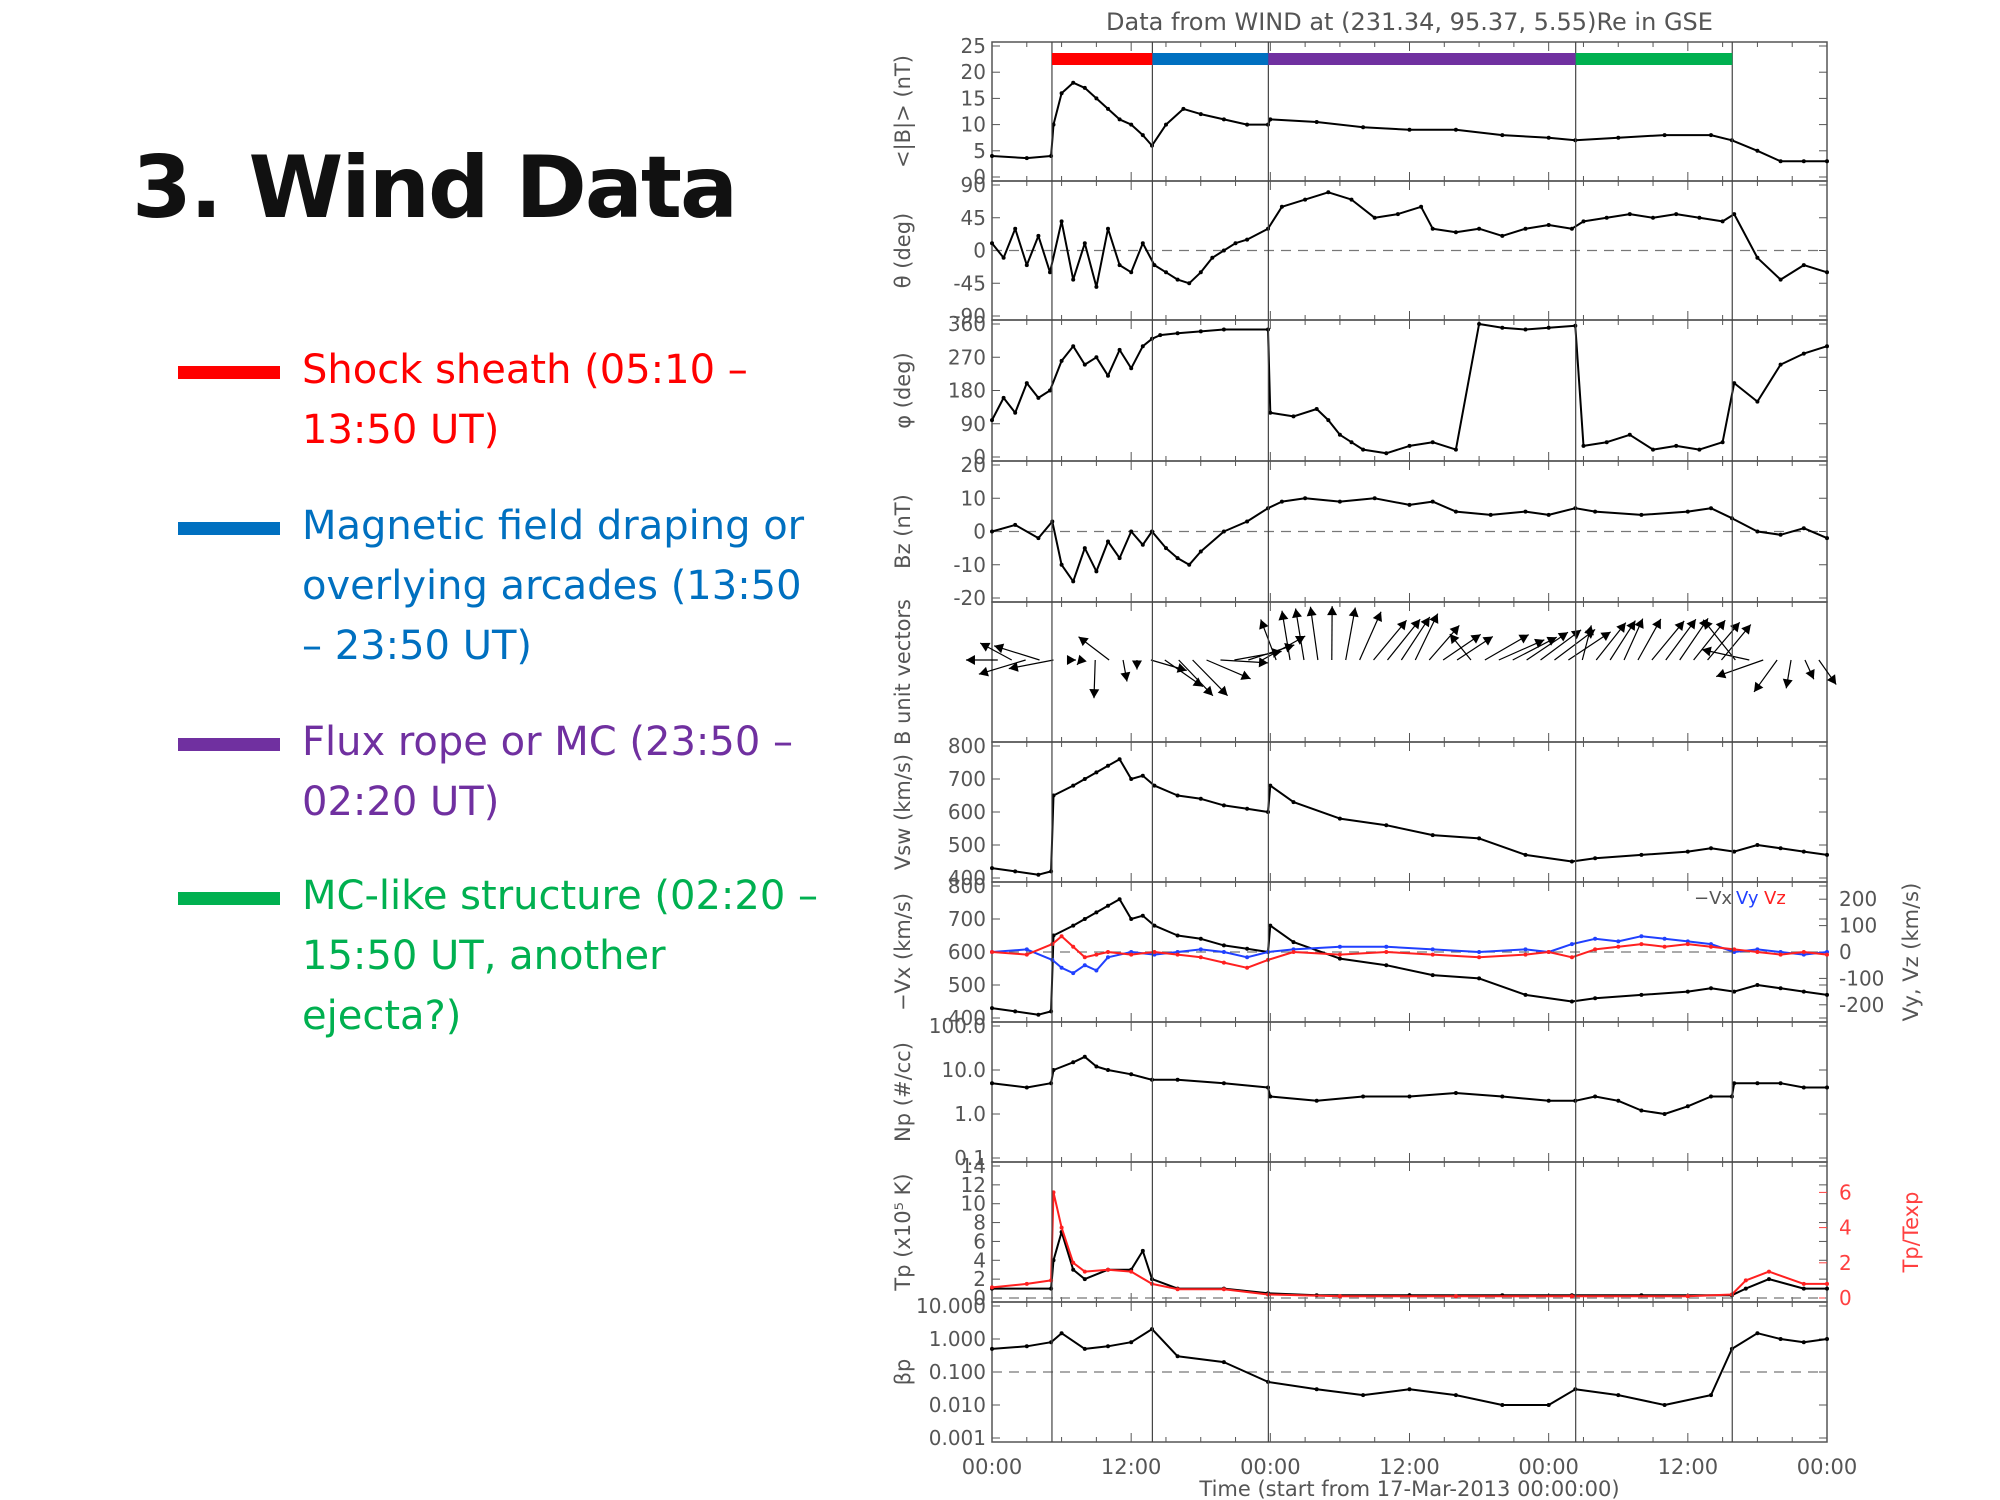 Image resolution: width=2000 pixels, height=1500 pixels. What do you see at coordinates (979, 1298) in the screenshot?
I see `y-tick-label: 0` at bounding box center [979, 1298].